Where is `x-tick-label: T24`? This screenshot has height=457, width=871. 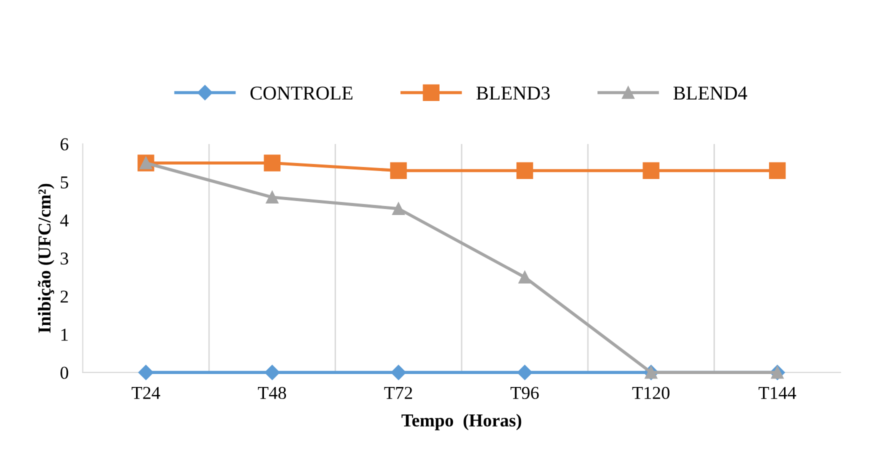 x-tick-label: T24 is located at coordinates (146, 392).